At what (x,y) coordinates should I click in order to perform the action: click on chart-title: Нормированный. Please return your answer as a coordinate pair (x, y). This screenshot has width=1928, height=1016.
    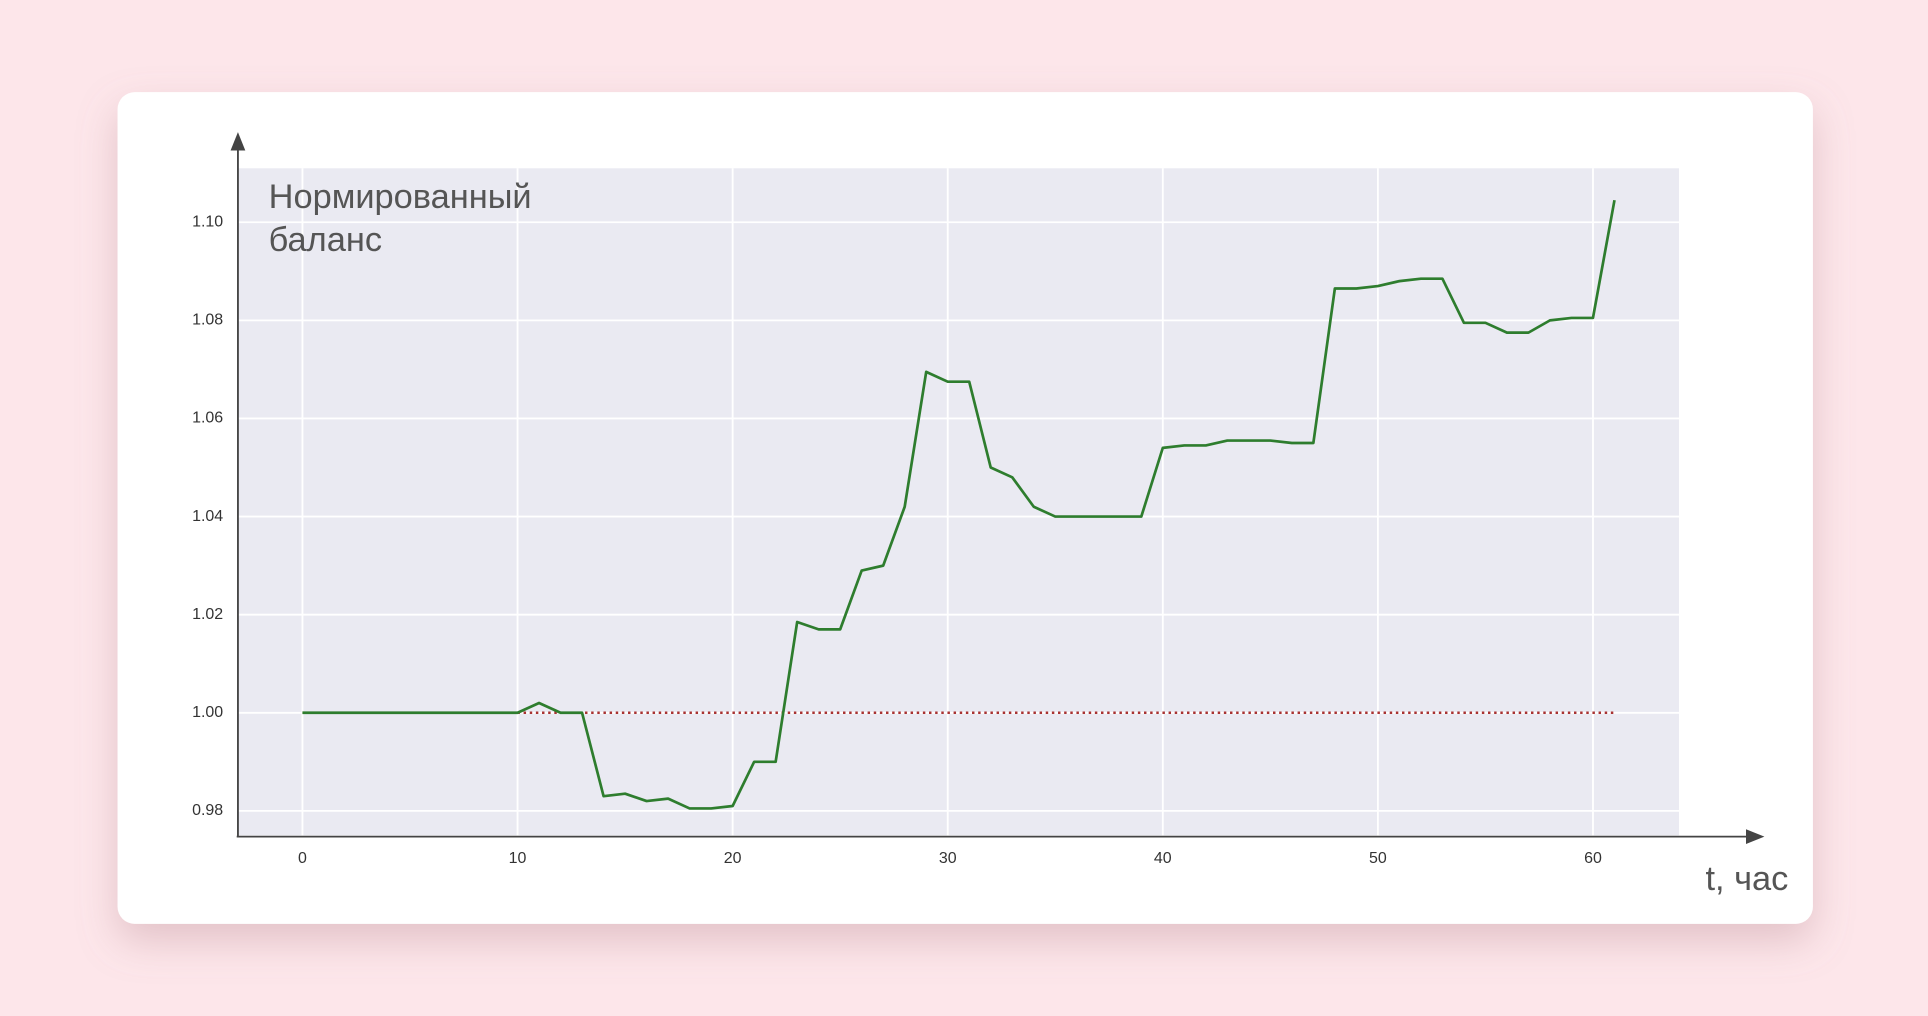
    Looking at the image, I should click on (400, 197).